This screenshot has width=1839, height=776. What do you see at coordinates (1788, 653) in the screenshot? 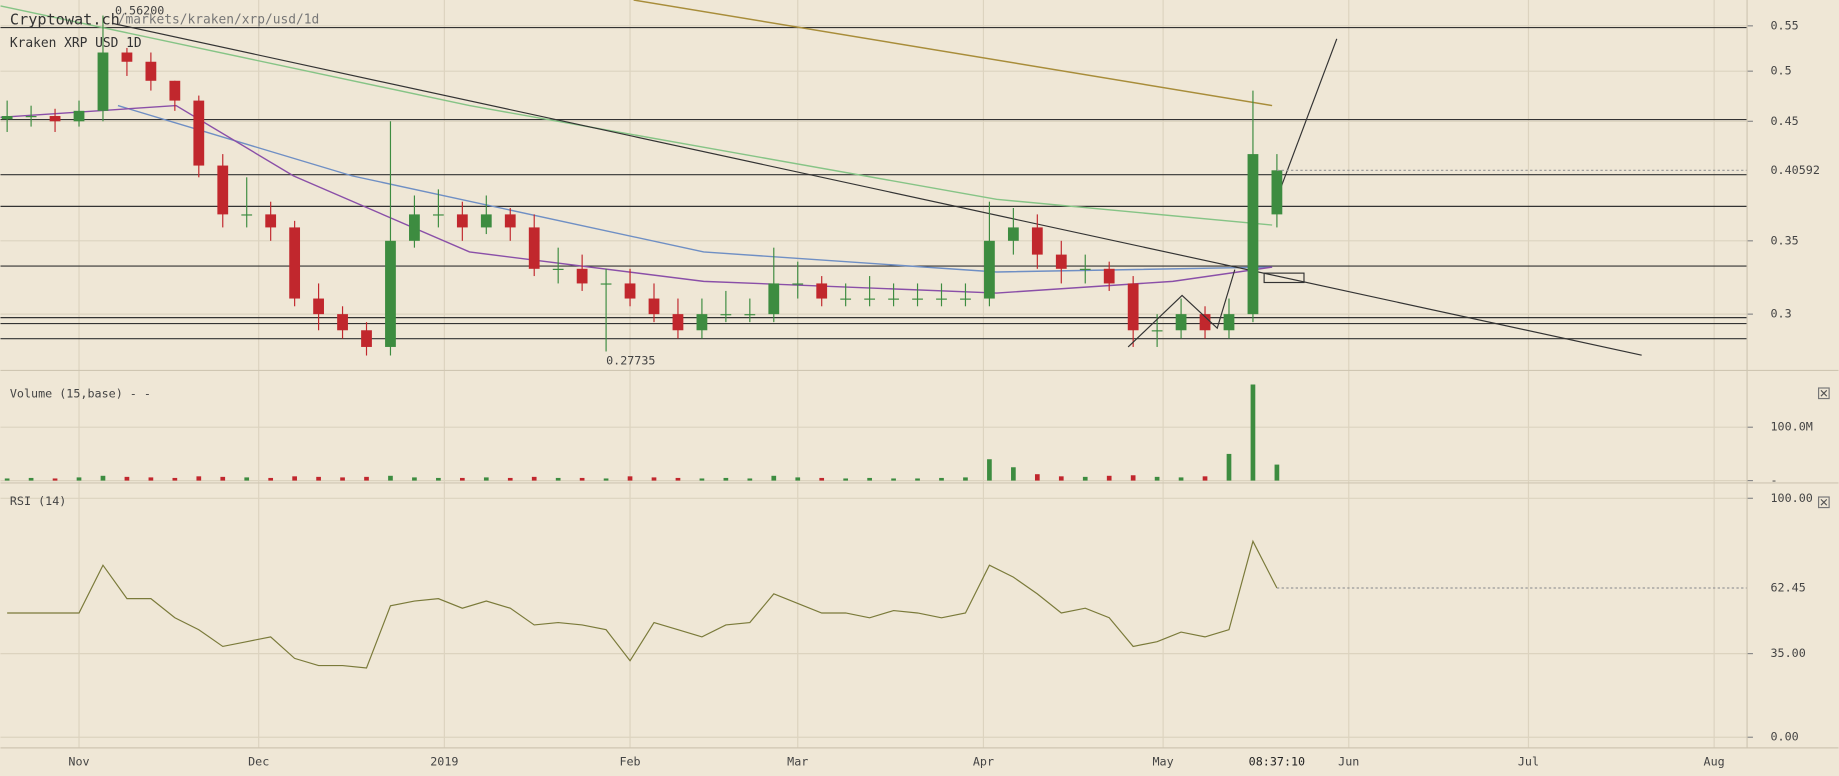
I see `y-tick-label: 35.00` at bounding box center [1788, 653].